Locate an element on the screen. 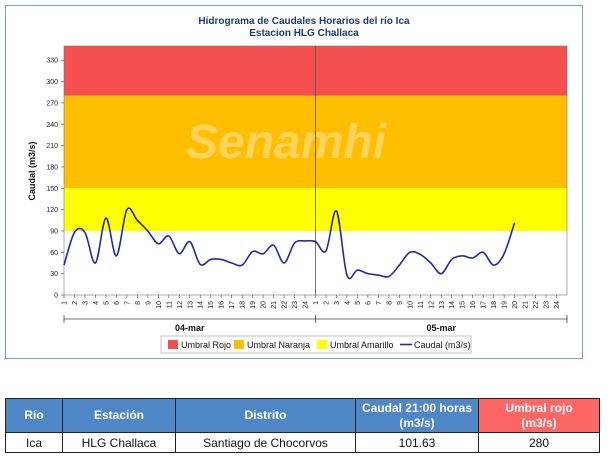 The width and height of the screenshot is (608, 458). y-tick-label: 180 is located at coordinates (52, 167).